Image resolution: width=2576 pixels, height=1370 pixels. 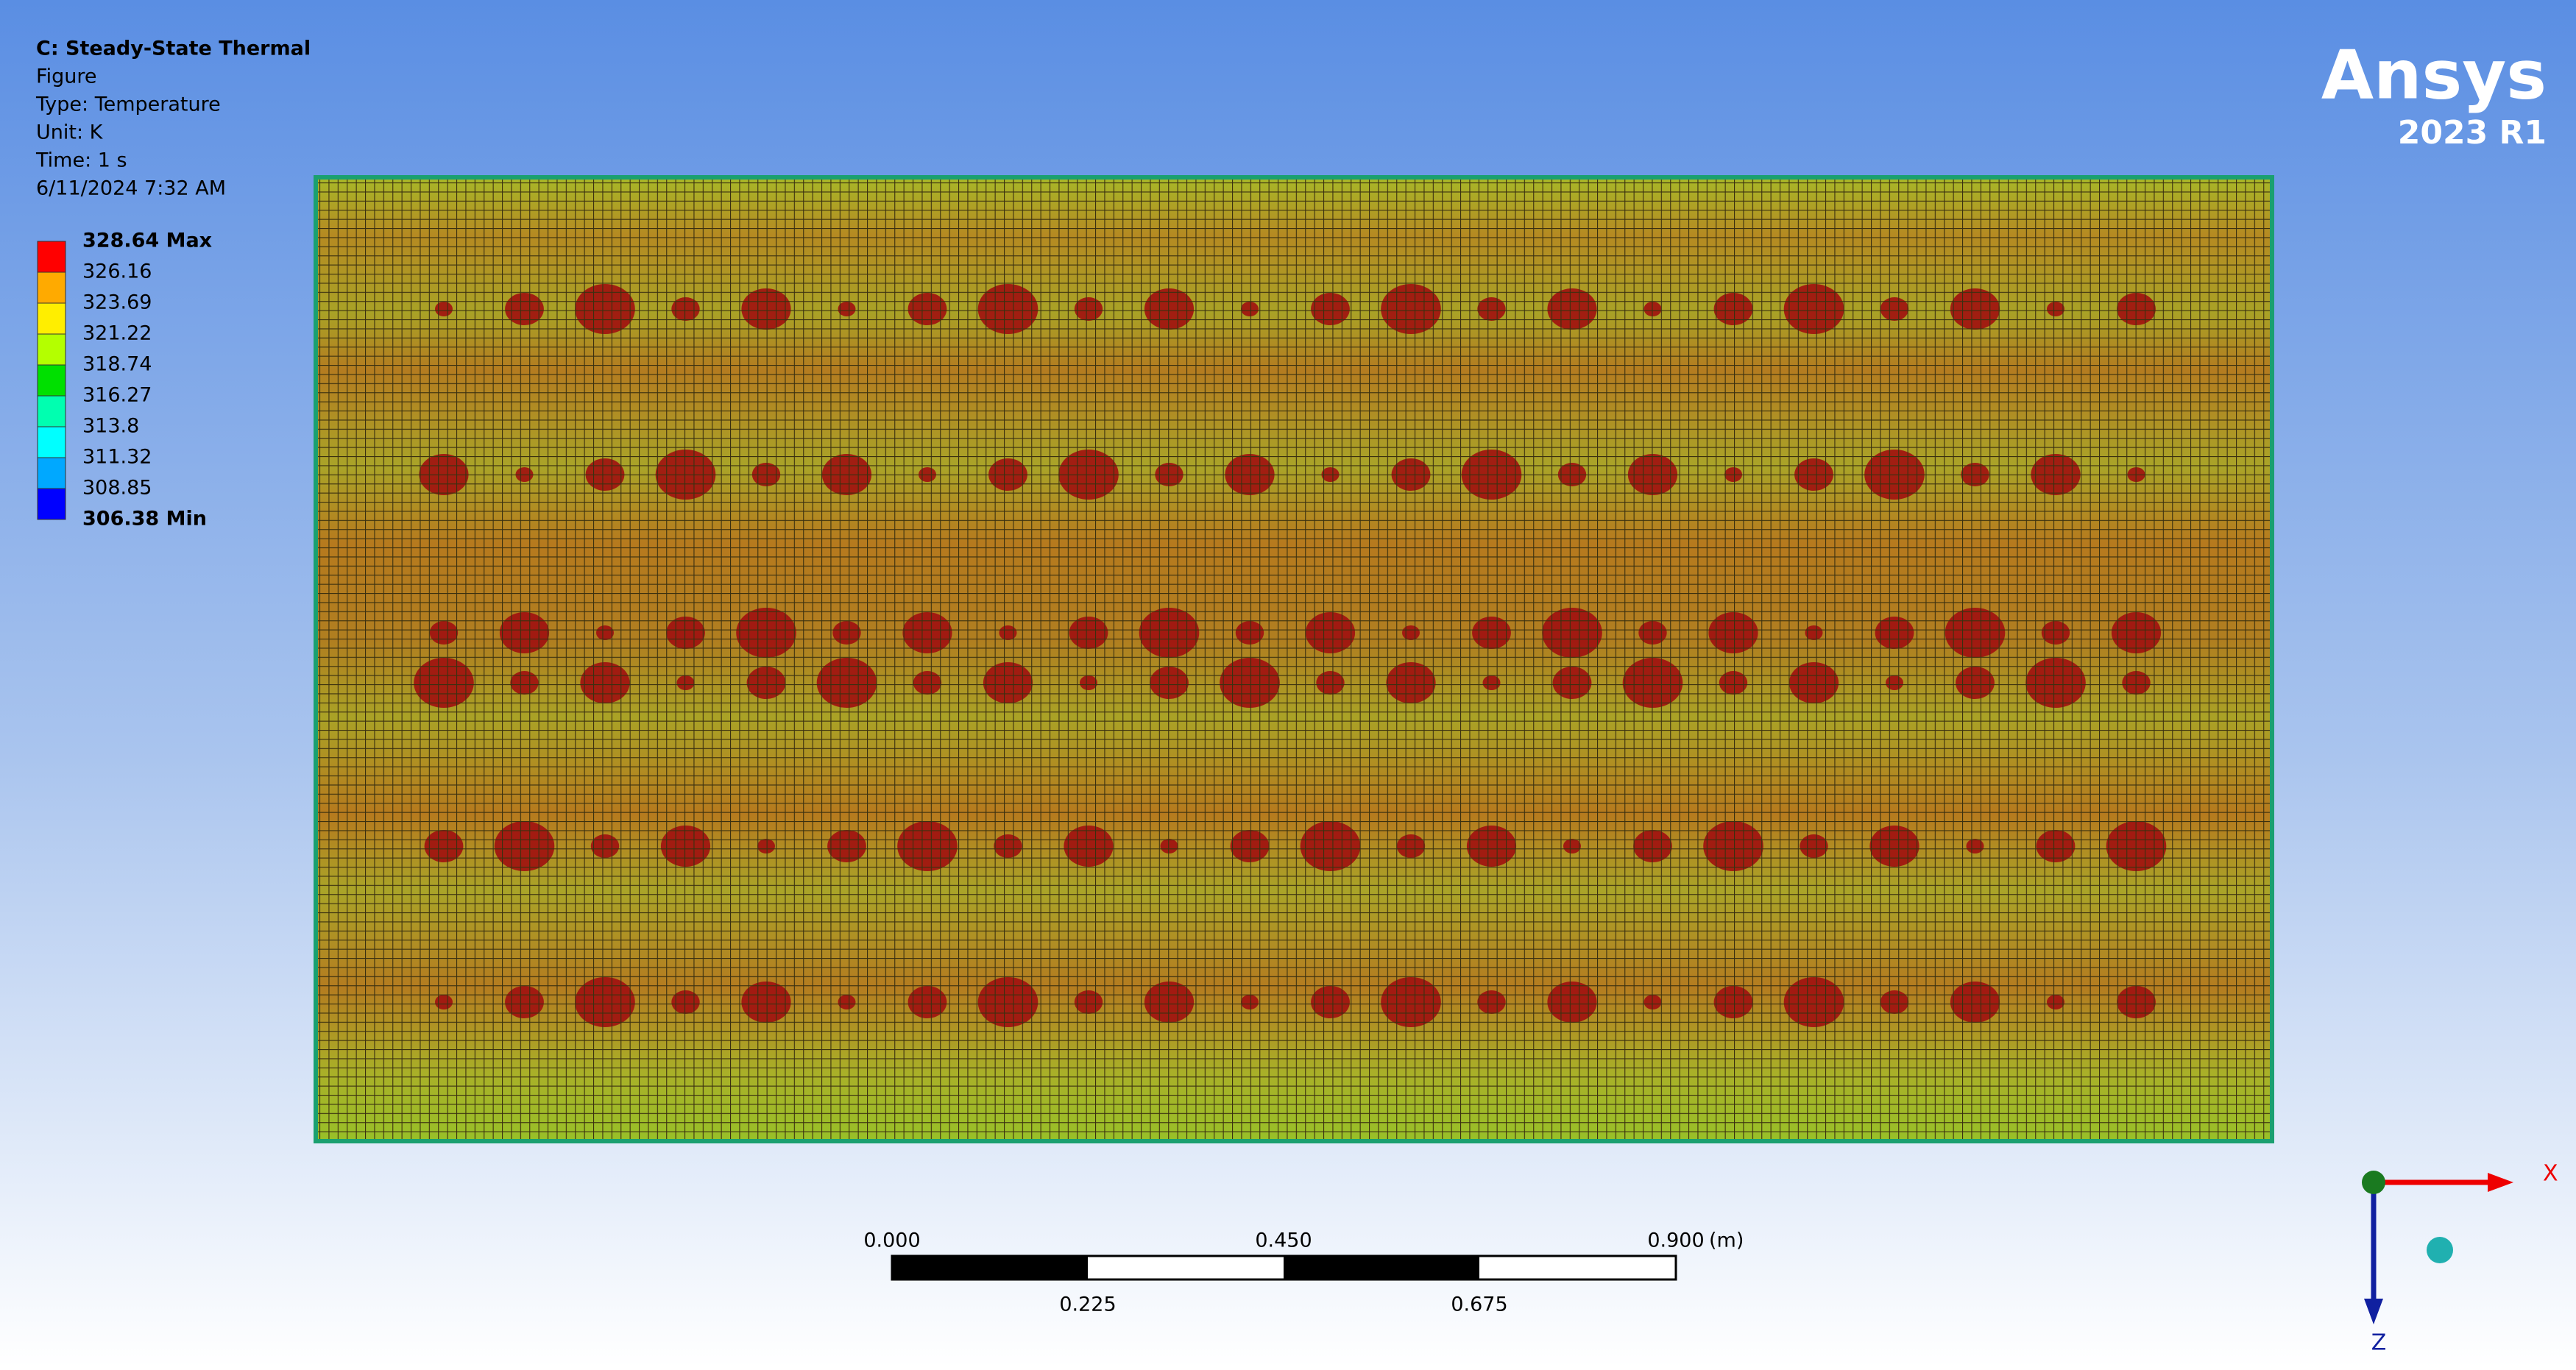 I want to click on legend-label: 308.85, so click(x=117, y=488).